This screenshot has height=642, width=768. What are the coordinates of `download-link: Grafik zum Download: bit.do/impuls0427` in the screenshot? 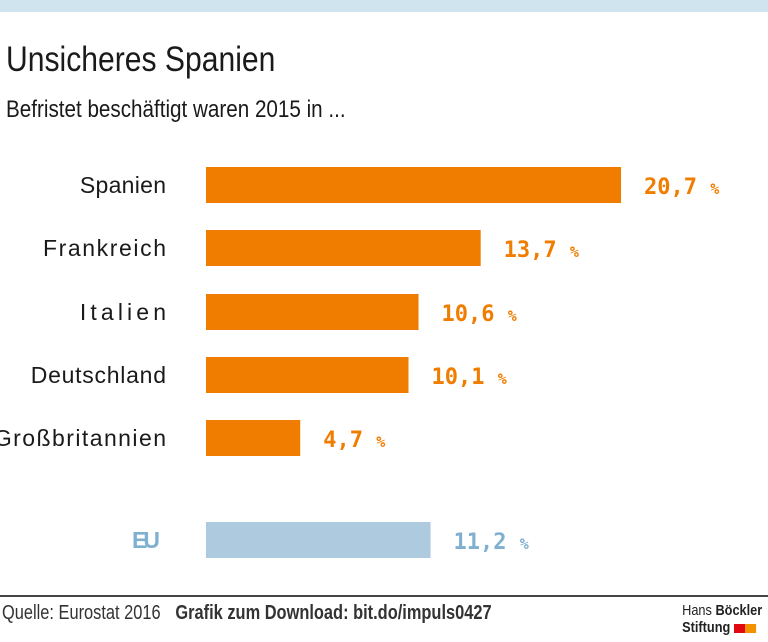 It's located at (333, 613).